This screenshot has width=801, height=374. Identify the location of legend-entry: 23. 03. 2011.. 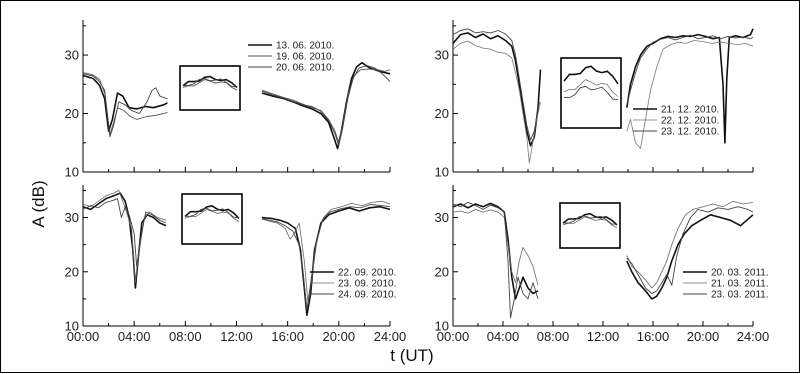
(740, 295).